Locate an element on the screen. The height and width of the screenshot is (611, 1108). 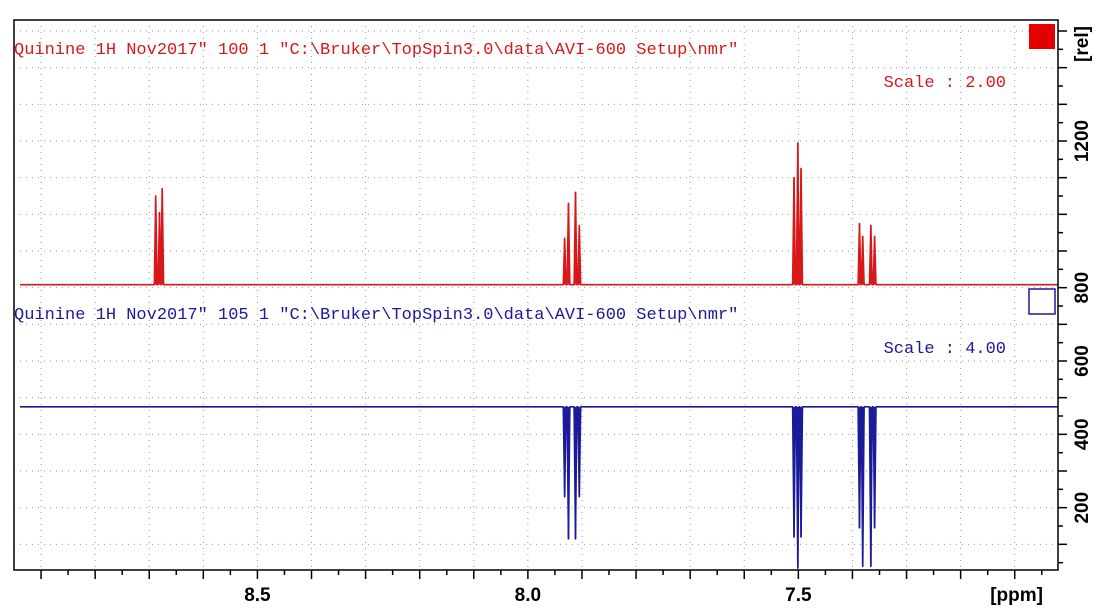
y-axis: 200 400 600 800 1200 is located at coordinates (1075, 297).